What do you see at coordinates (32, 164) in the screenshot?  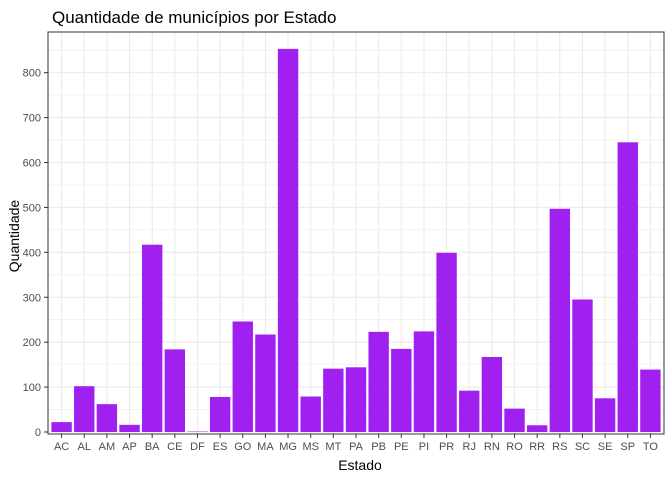 I see `y-tick-label: 600` at bounding box center [32, 164].